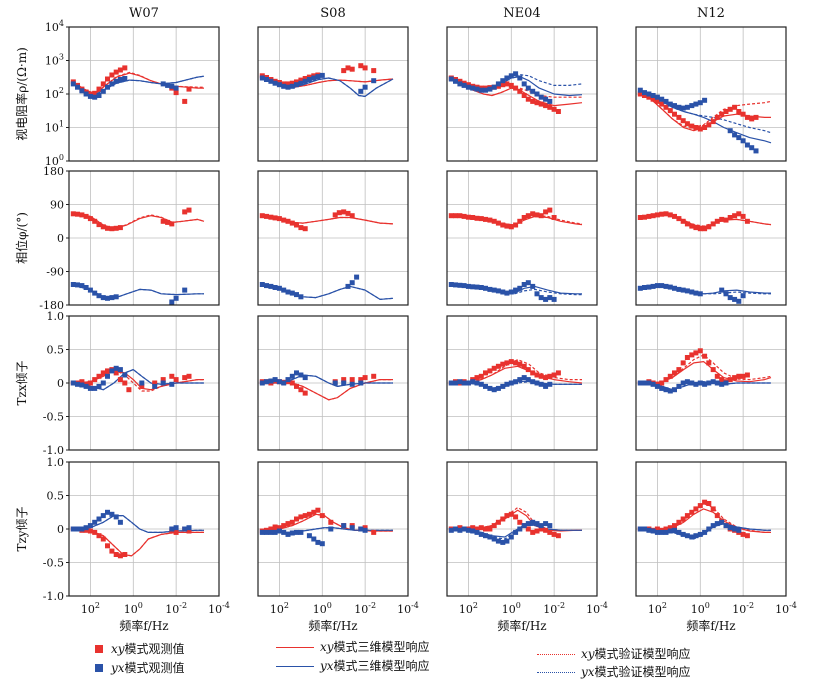 The height and width of the screenshot is (681, 817). I want to click on ylabel-text-tzy: Tzy倾子, so click(22, 528).